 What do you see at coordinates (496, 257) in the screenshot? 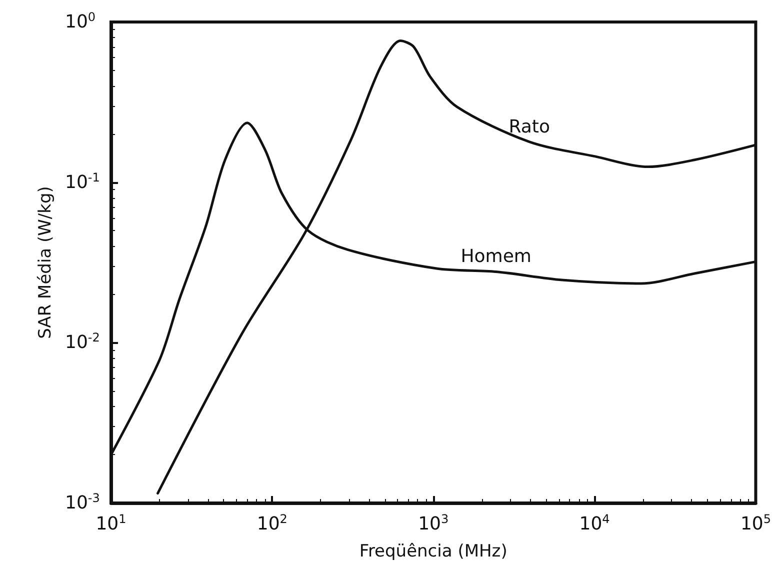
I see `series-label: Homem` at bounding box center [496, 257].